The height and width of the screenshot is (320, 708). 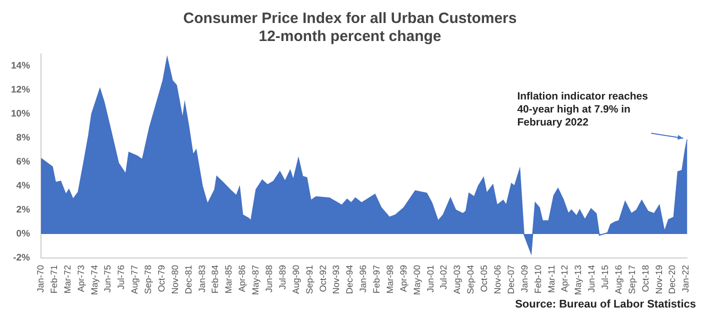 What do you see at coordinates (295, 279) in the screenshot?
I see `x-tick-label: Aug-90` at bounding box center [295, 279].